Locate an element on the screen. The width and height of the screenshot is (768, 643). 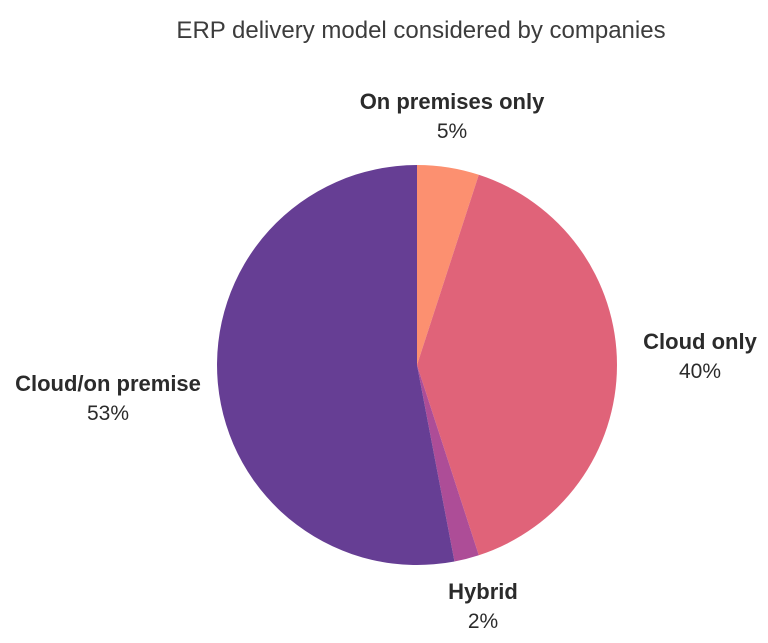
slice-value-hybrid: 2% is located at coordinates (483, 621).